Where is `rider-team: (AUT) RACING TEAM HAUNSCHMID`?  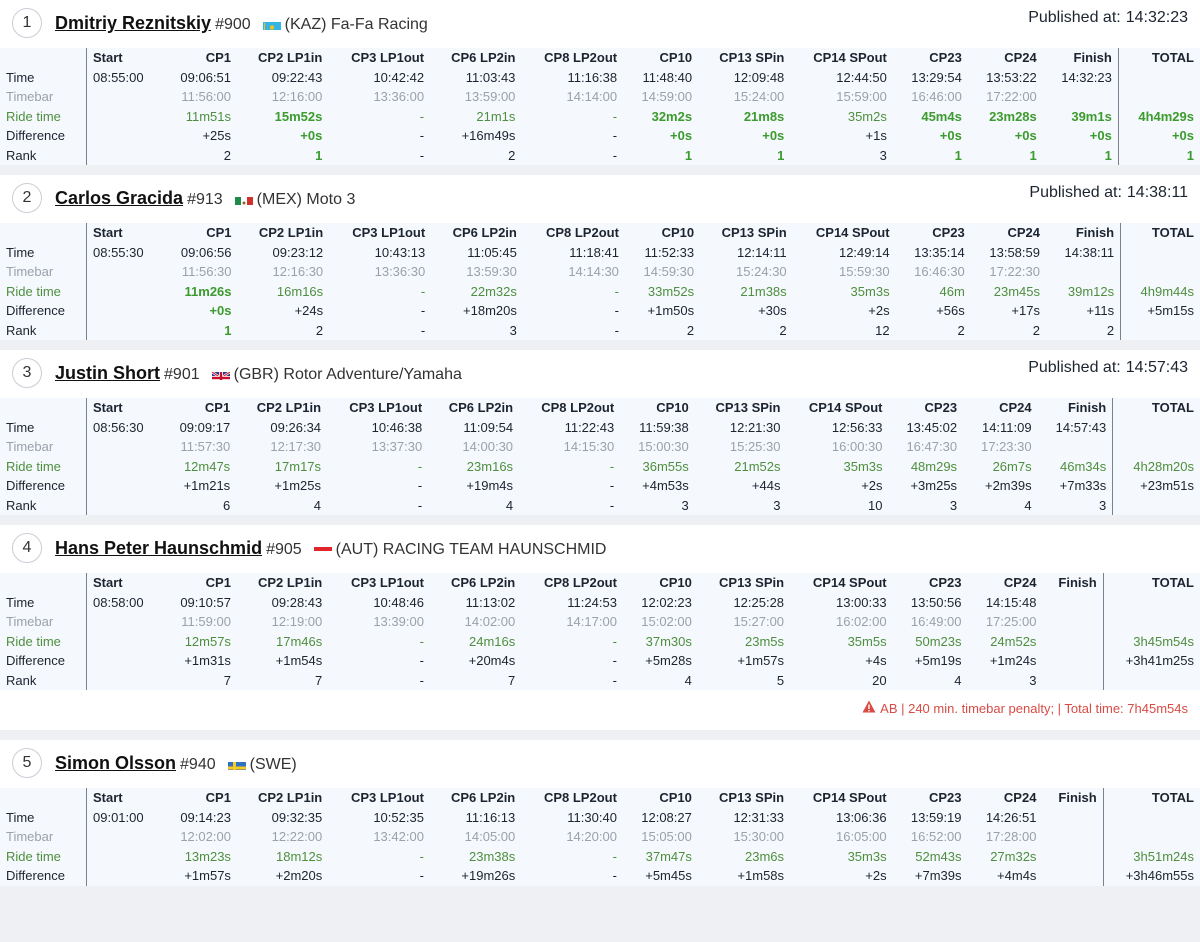
rider-team: (AUT) RACING TEAM HAUNSCHMID is located at coordinates (471, 549).